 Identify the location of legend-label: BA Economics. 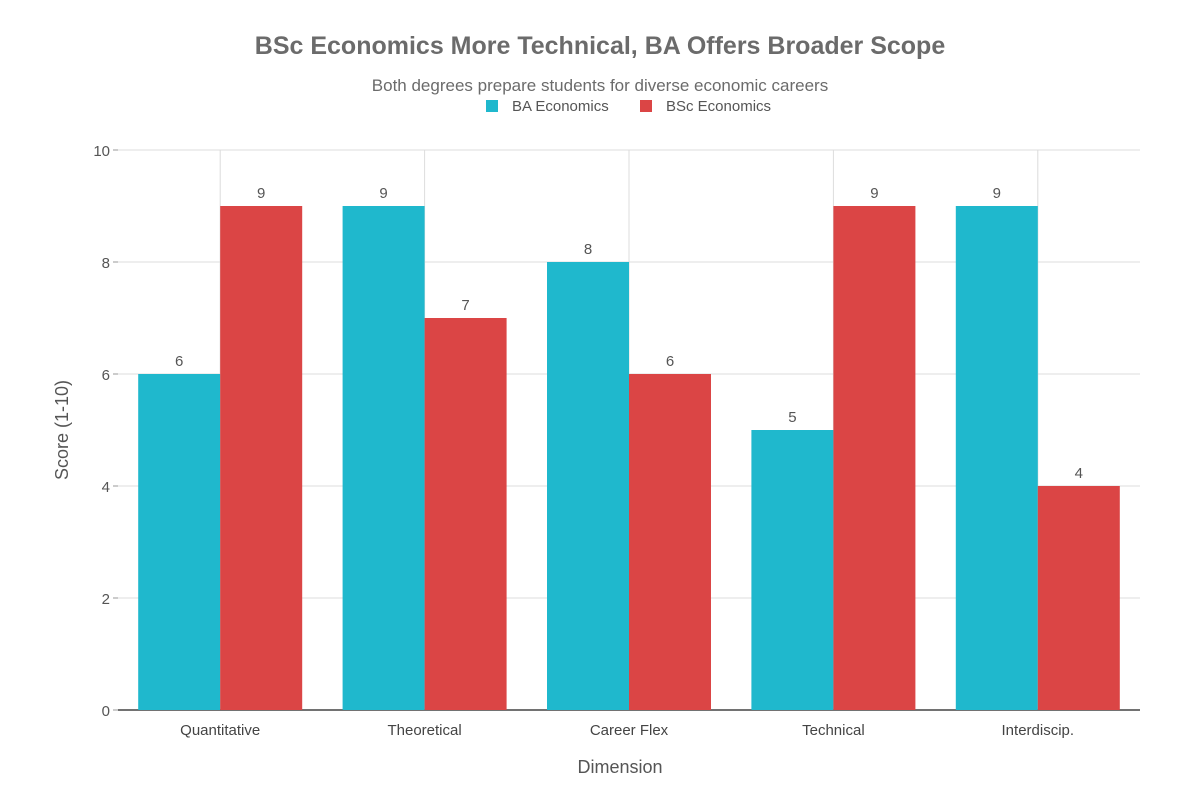
(560, 106).